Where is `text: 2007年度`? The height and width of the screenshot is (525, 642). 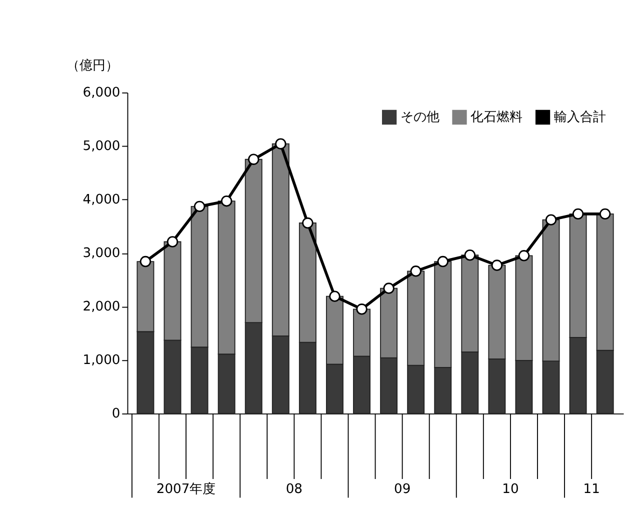 text: 2007年度 is located at coordinates (186, 489).